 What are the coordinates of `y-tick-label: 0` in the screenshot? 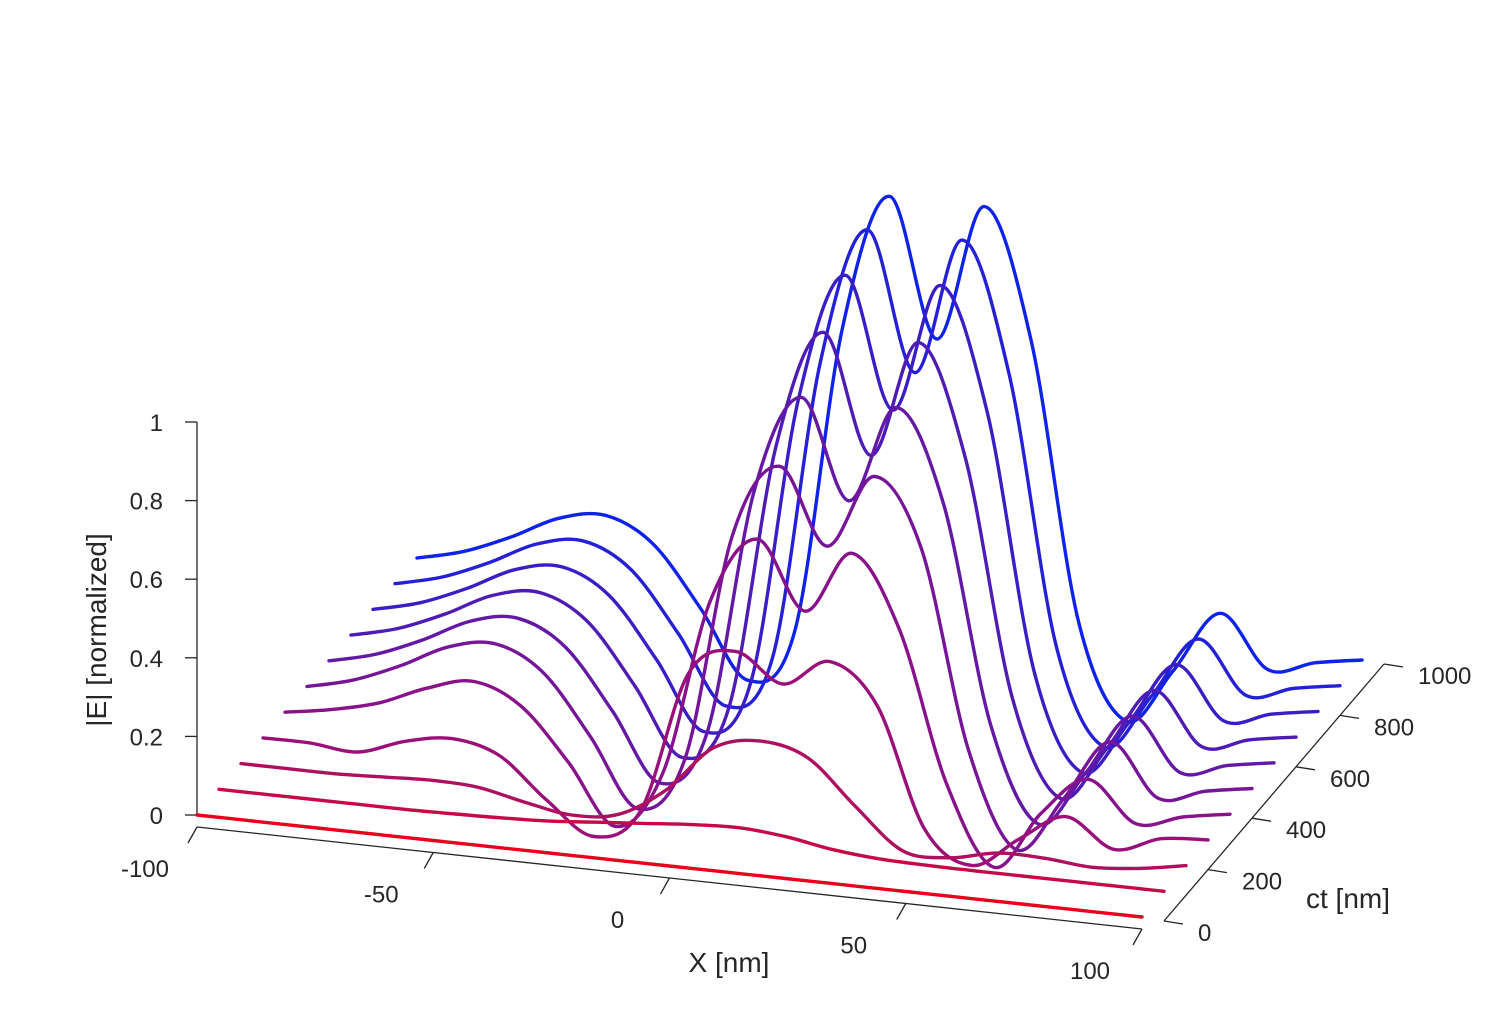 It's located at (1204, 933).